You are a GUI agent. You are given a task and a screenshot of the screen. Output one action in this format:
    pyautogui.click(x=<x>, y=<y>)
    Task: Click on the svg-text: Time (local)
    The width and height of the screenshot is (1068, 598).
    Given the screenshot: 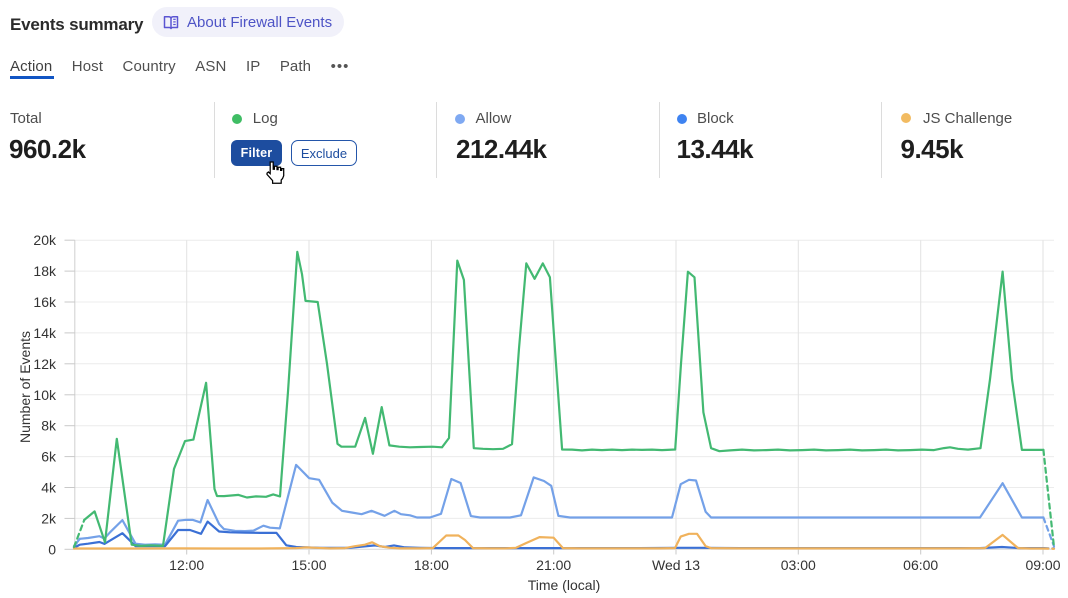 What is the action you would take?
    pyautogui.click(x=564, y=585)
    